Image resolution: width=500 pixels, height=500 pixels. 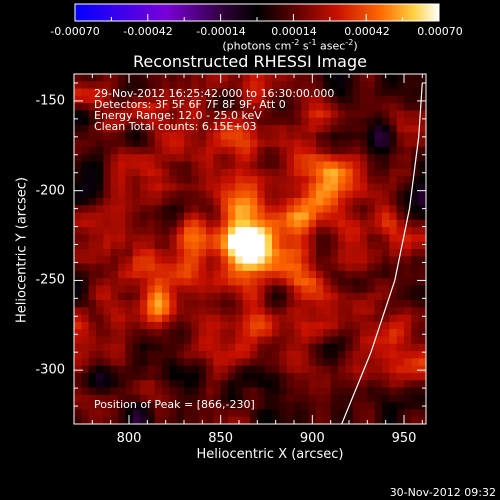 What do you see at coordinates (294, 31) in the screenshot?
I see `colorbar-tick-4: 0.00014` at bounding box center [294, 31].